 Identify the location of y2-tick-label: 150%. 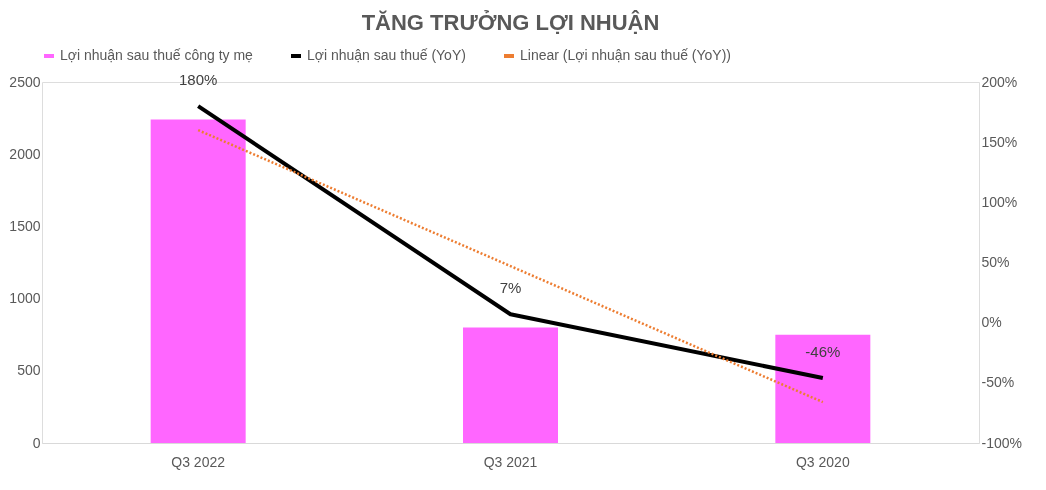
(999, 141).